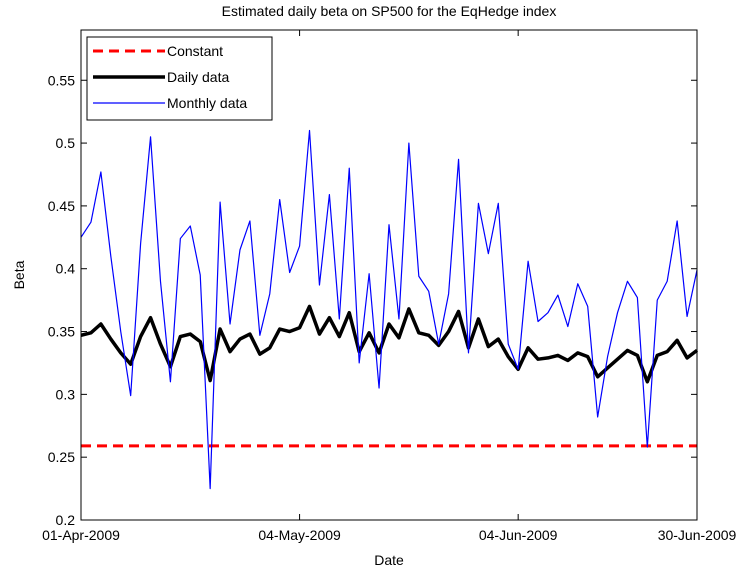 Image resolution: width=743 pixels, height=573 pixels. I want to click on x-tick-label: 04-Jun-2009, so click(518, 535).